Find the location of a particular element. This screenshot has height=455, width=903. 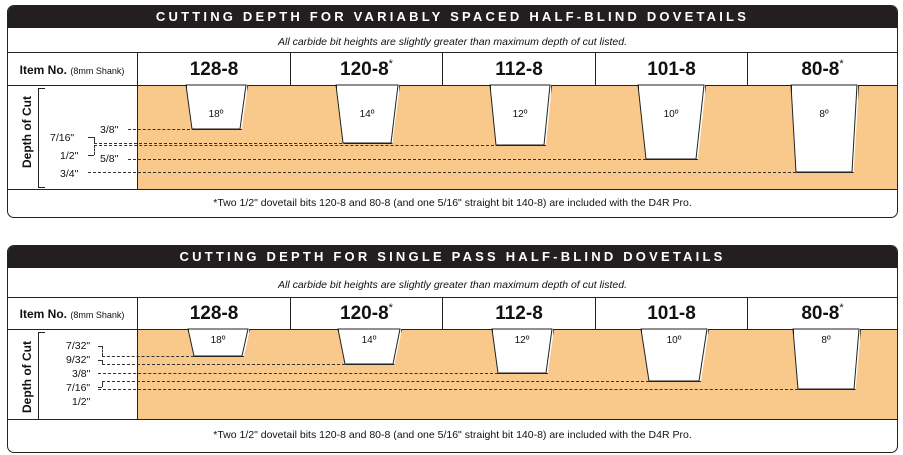

depth-label-5-8: 5/8" is located at coordinates (109, 159).